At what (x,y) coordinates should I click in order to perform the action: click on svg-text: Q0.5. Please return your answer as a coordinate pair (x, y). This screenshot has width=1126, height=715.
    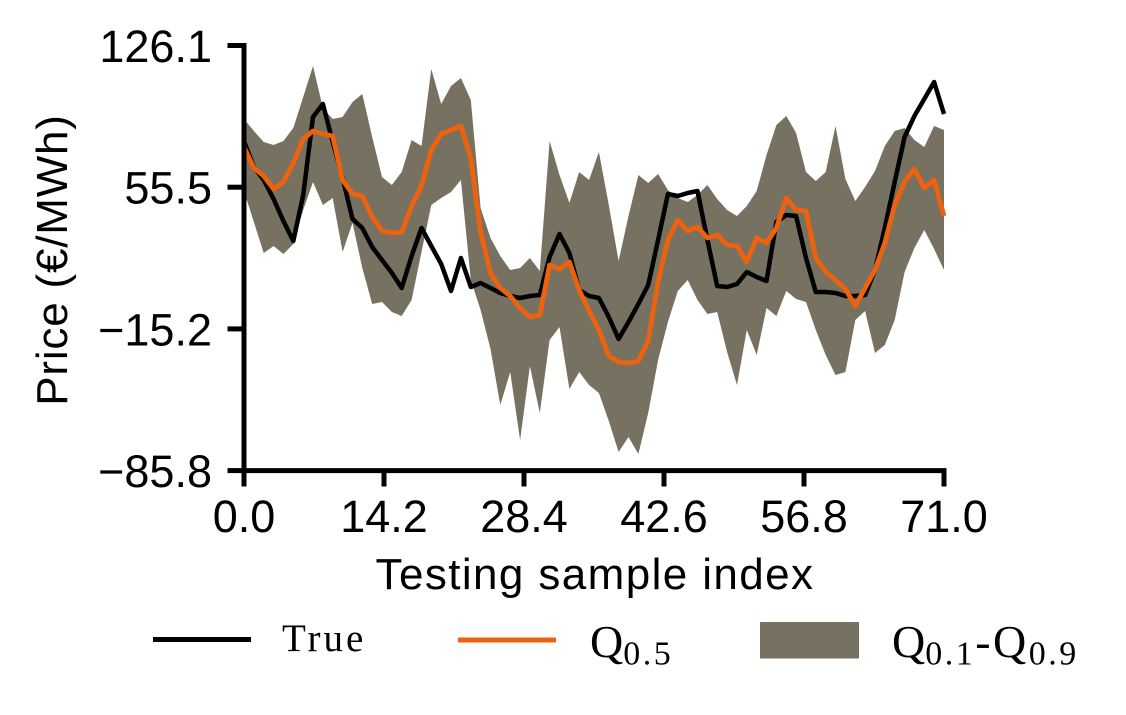
    Looking at the image, I should click on (631, 644).